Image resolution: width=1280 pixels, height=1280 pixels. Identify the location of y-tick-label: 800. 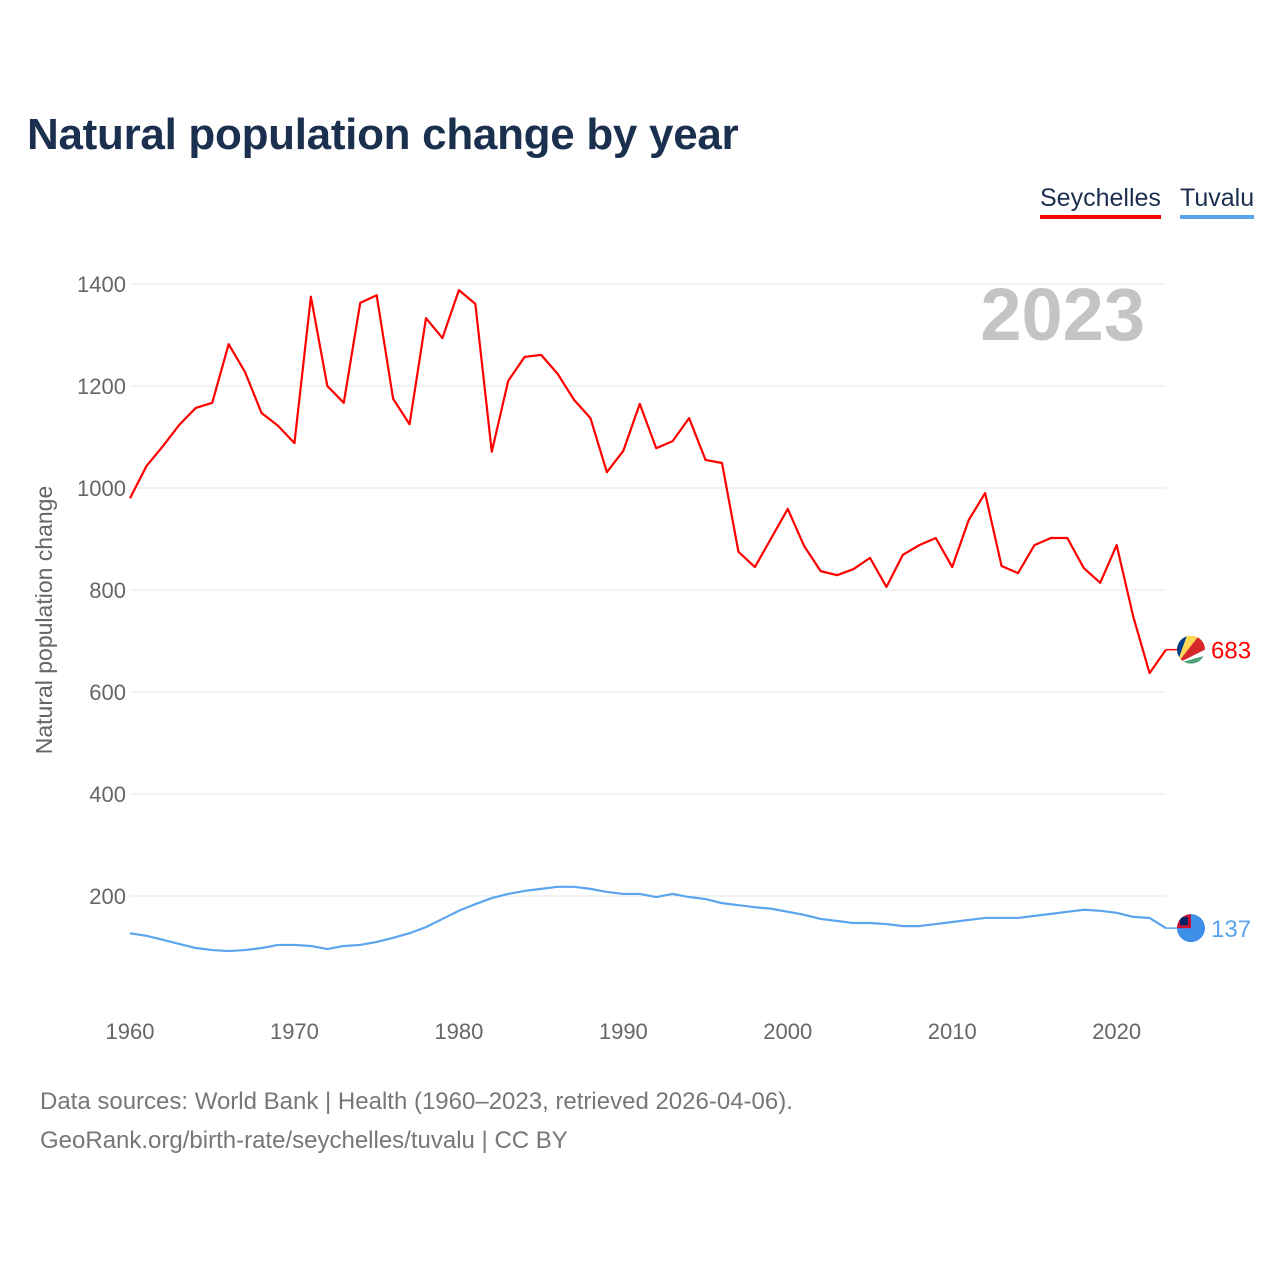
(107, 590).